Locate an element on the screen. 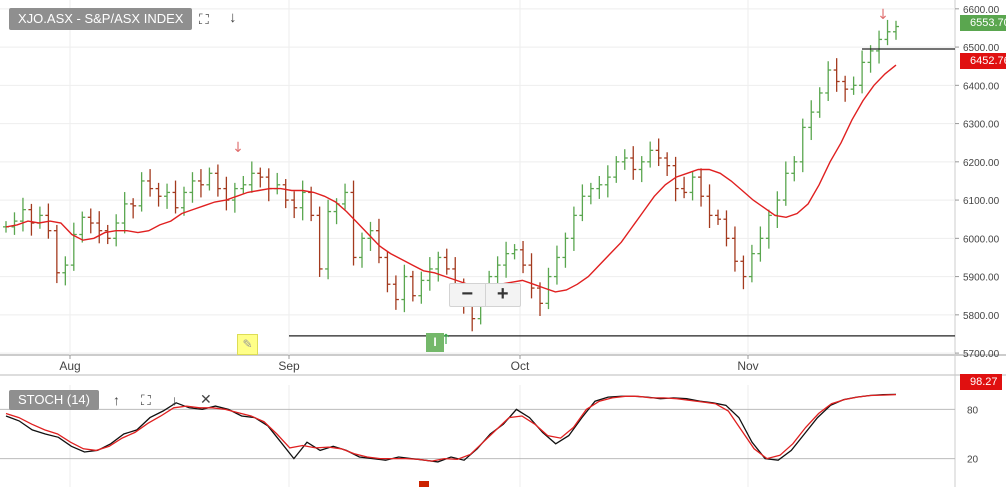 The width and height of the screenshot is (1006, 487). moving-avg-tag: 6452.76 is located at coordinates (983, 61).